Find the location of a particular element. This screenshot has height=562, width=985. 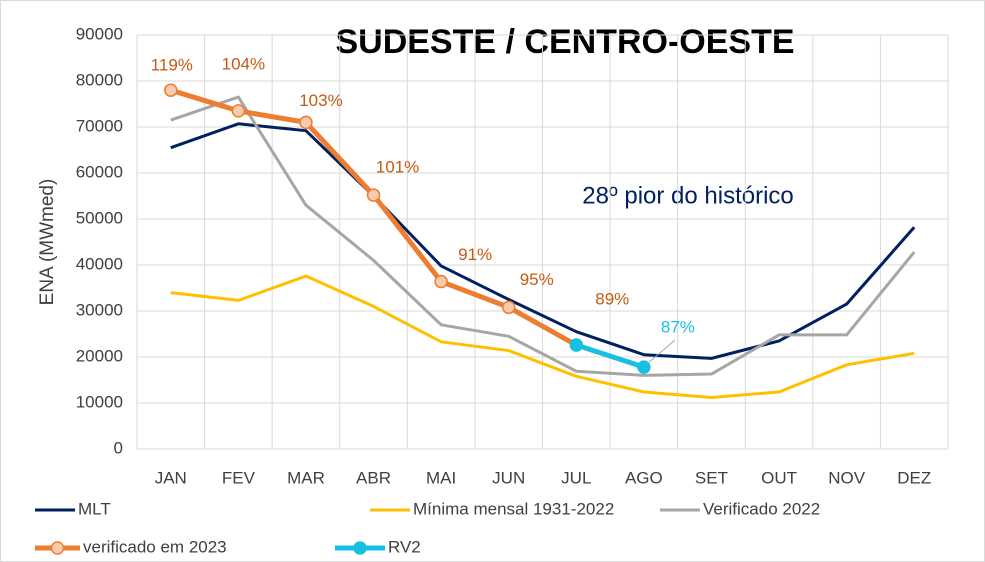

data-label: 104% is located at coordinates (243, 63).